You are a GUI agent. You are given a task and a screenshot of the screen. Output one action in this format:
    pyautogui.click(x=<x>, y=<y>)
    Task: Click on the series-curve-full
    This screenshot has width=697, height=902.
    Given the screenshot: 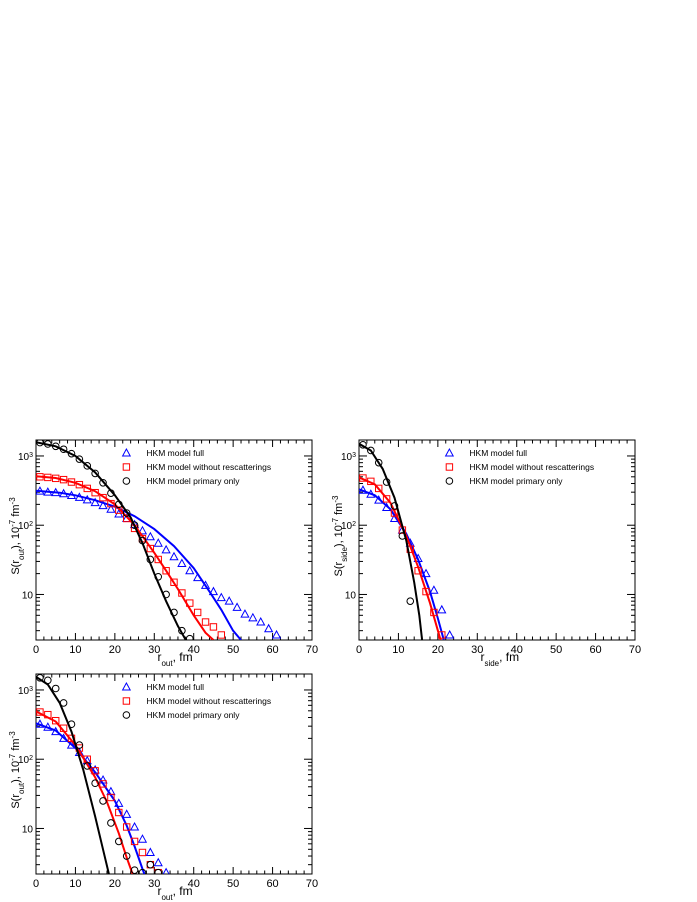 What is the action you would take?
    pyautogui.click(x=402, y=564)
    